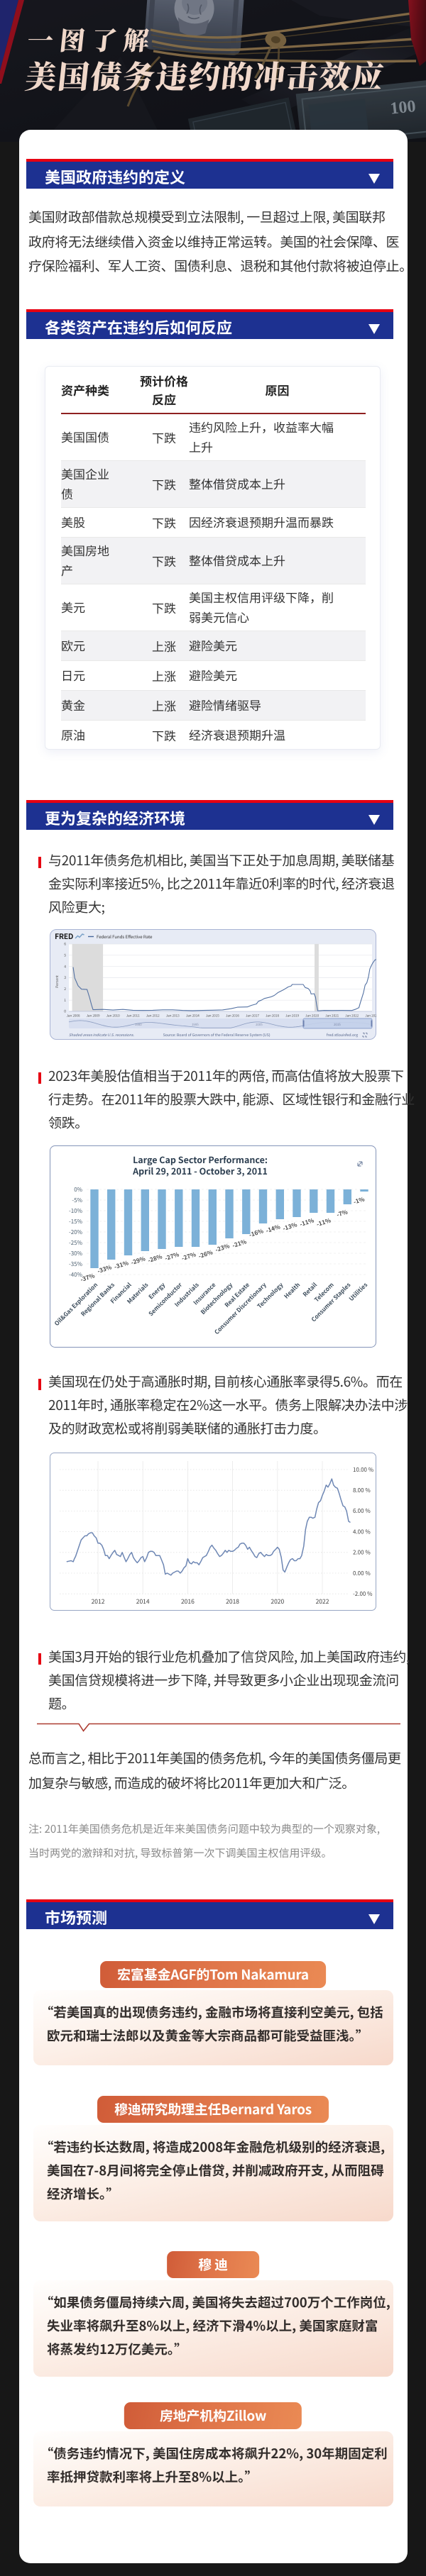 The image size is (426, 2576). What do you see at coordinates (200, 1170) in the screenshot?
I see `svg-text:April 29, 2011 - October 3, 20: April 29, 2011 - October 3, 2011` at bounding box center [200, 1170].